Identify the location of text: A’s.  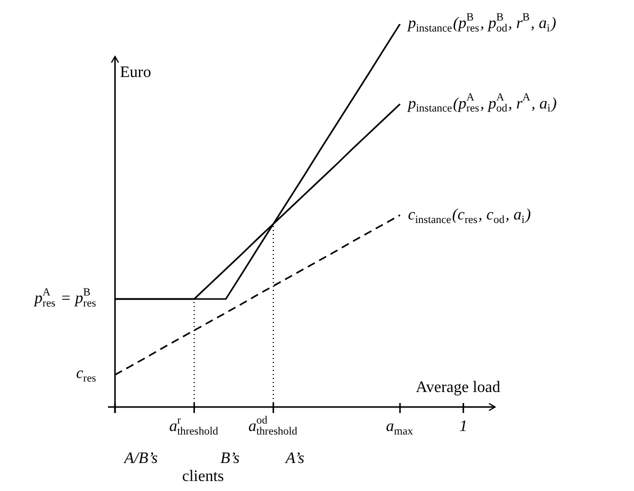
(294, 459).